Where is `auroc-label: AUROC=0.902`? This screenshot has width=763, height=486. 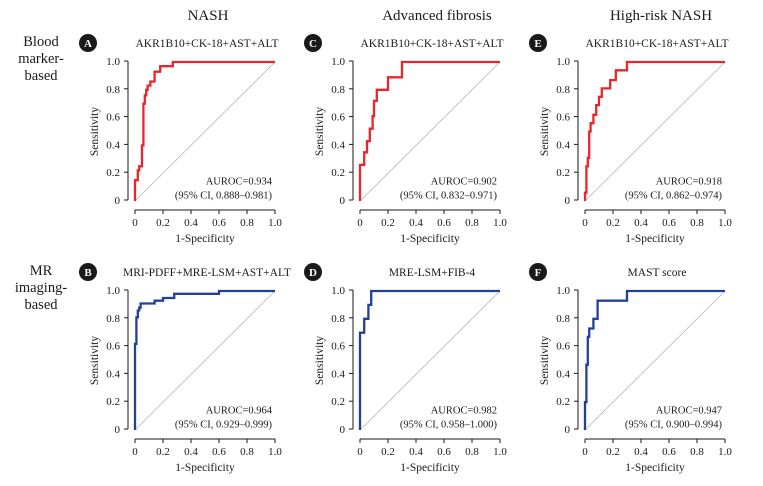 auroc-label: AUROC=0.902 is located at coordinates (464, 181).